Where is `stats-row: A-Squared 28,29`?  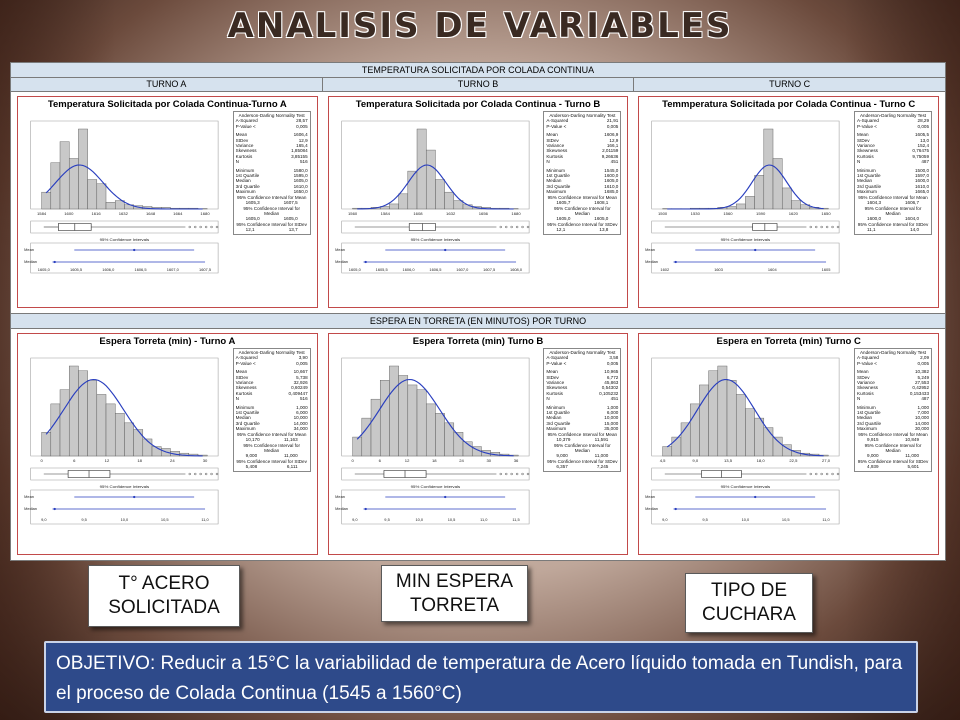 stats-row: A-Squared 28,29 is located at coordinates (893, 121).